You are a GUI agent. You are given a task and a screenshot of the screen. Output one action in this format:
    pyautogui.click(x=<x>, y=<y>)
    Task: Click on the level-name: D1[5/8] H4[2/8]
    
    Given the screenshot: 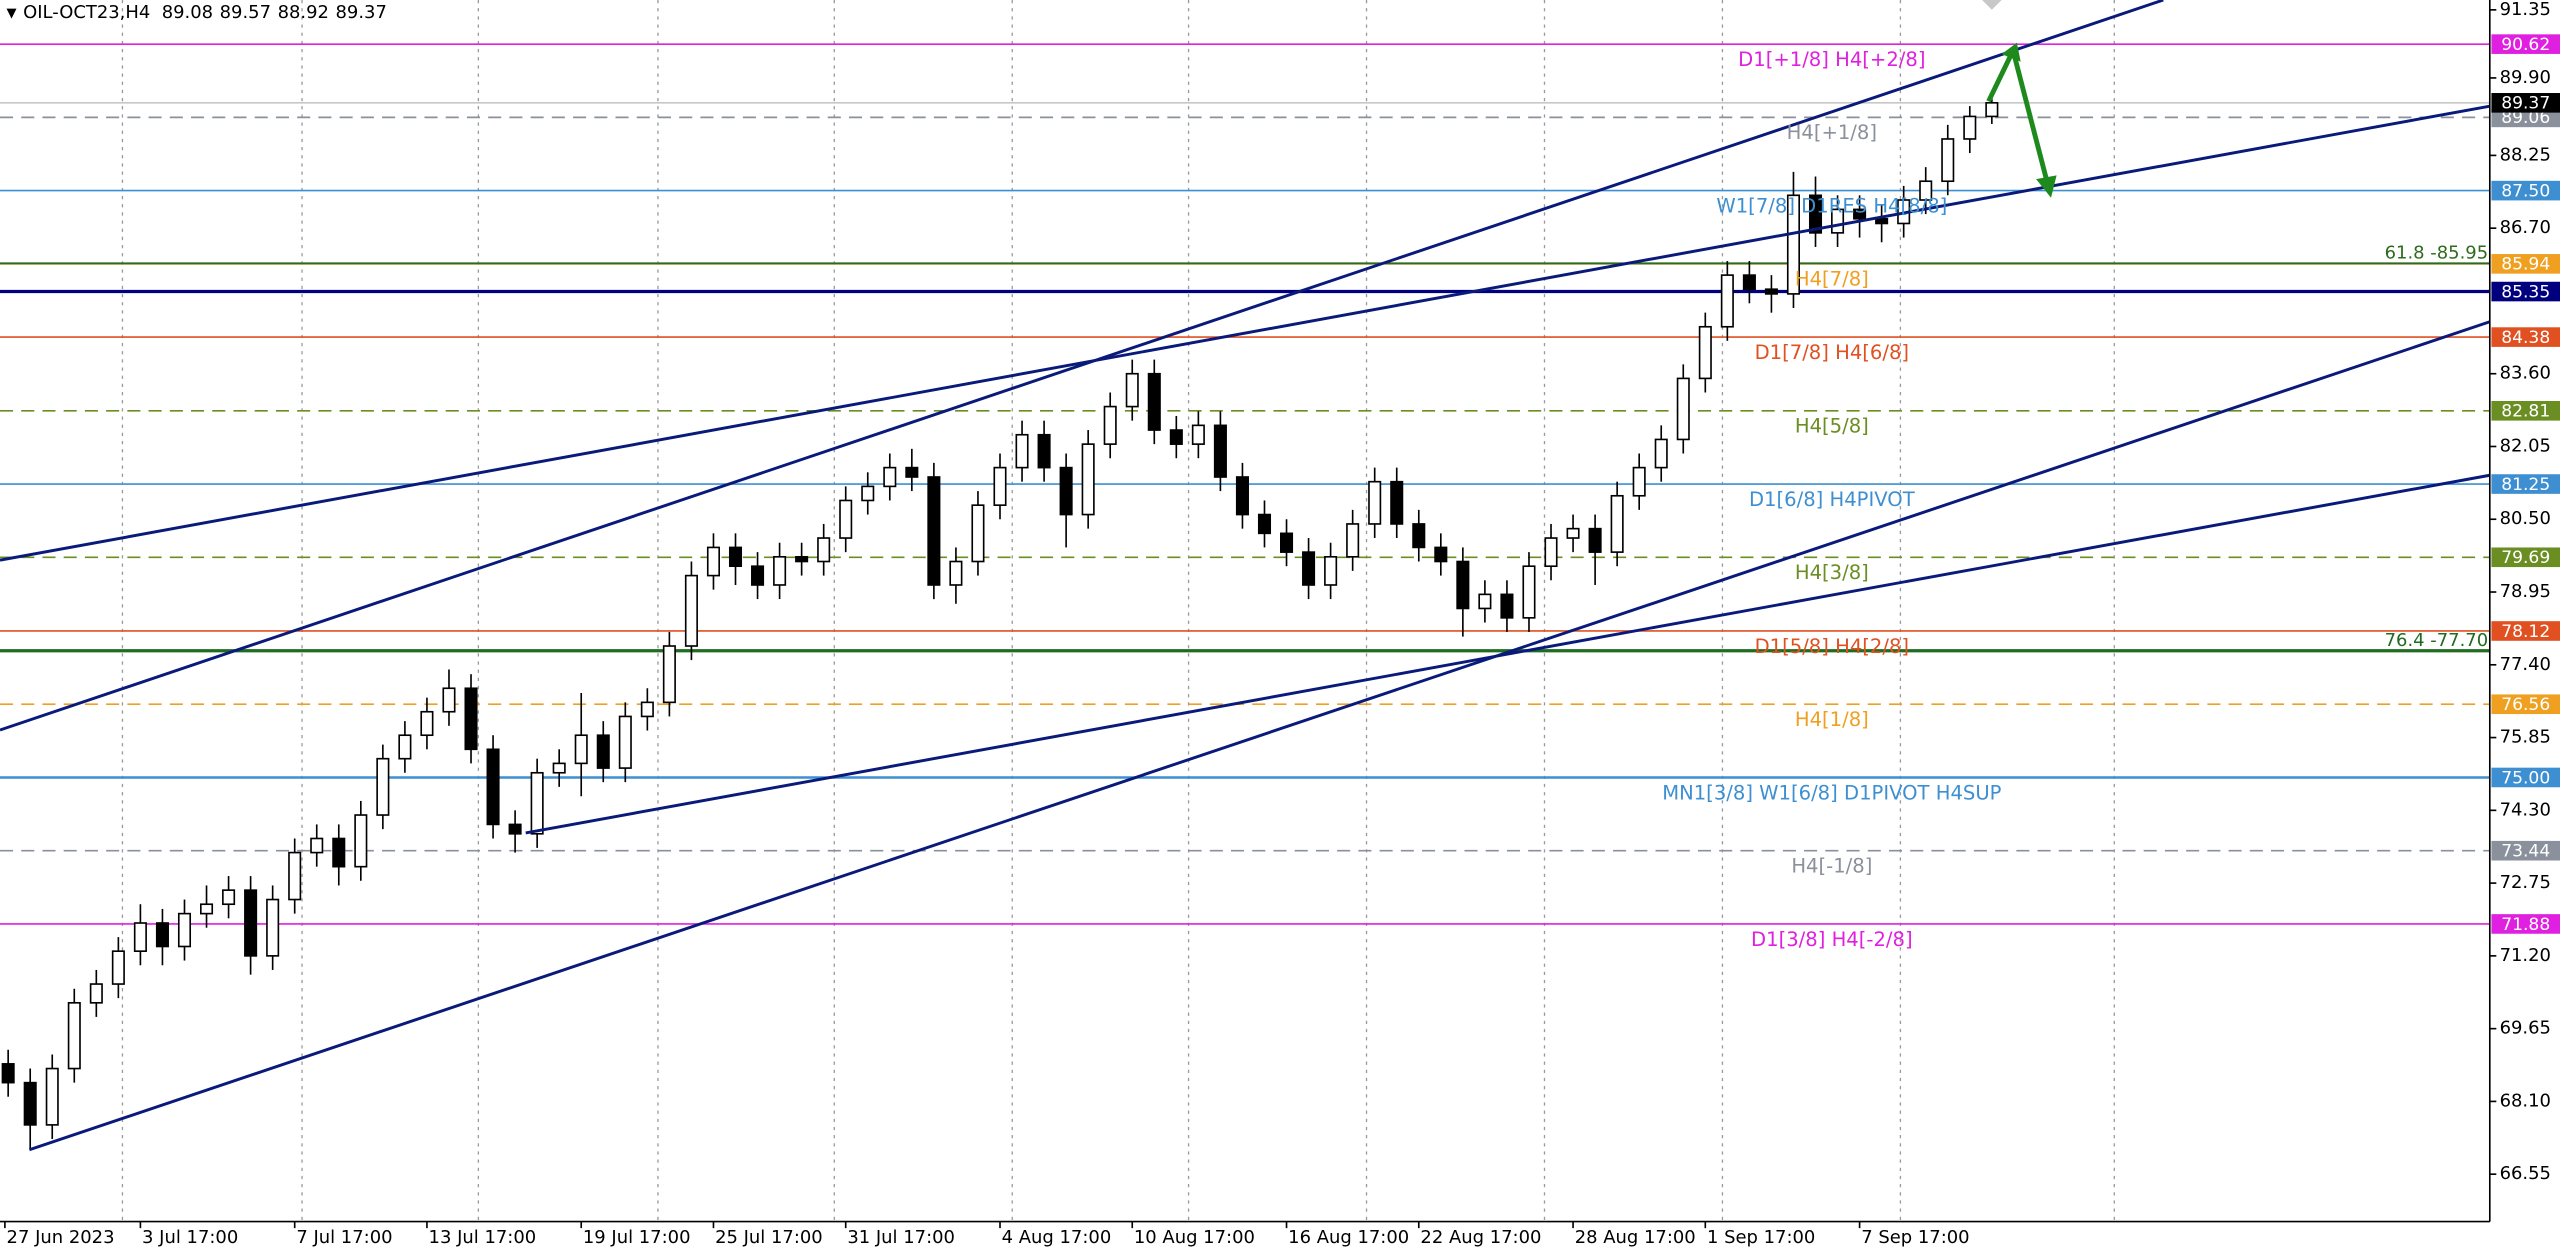 What is the action you would take?
    pyautogui.click(x=1832, y=646)
    